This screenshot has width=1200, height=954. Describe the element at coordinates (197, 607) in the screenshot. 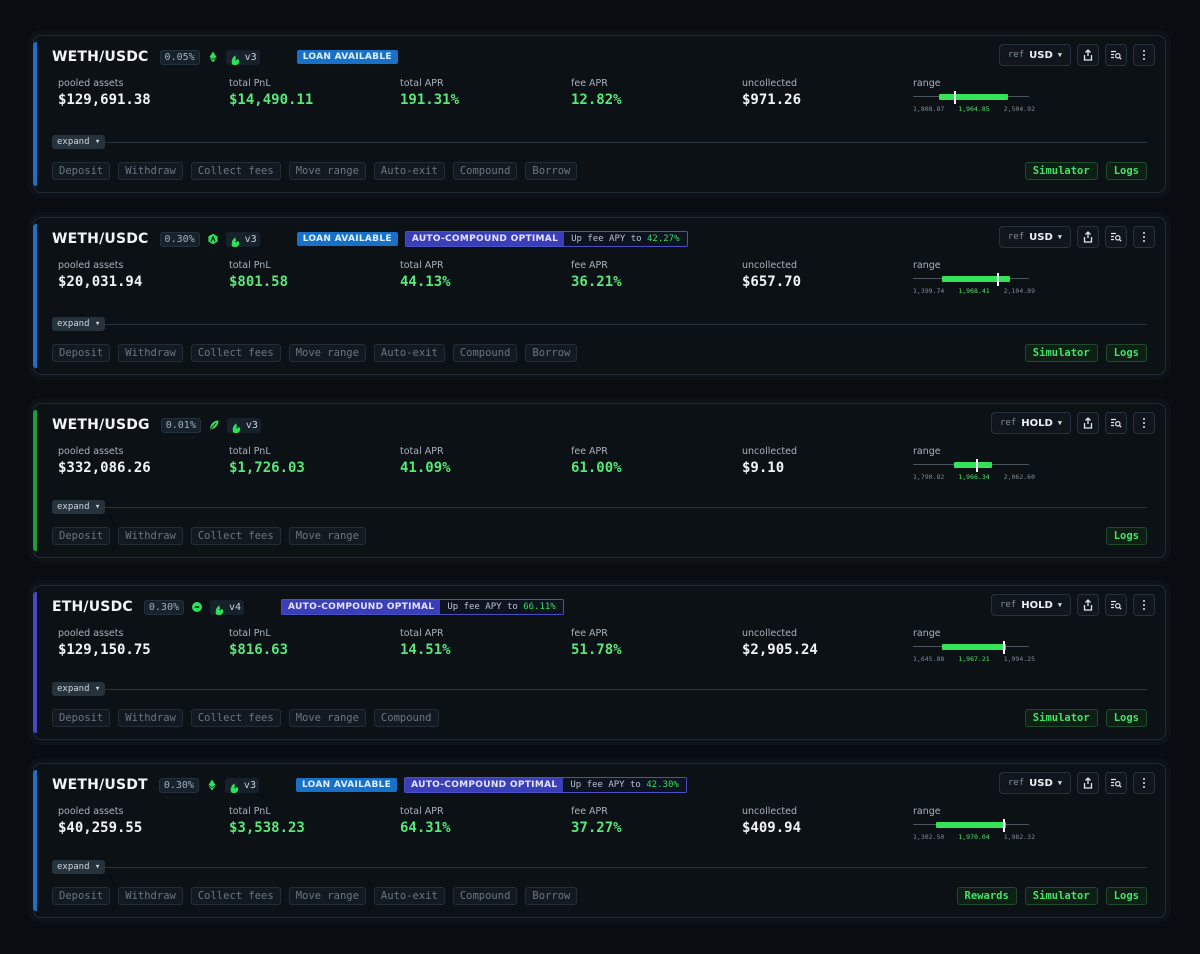

I see `circle-icon` at that location.